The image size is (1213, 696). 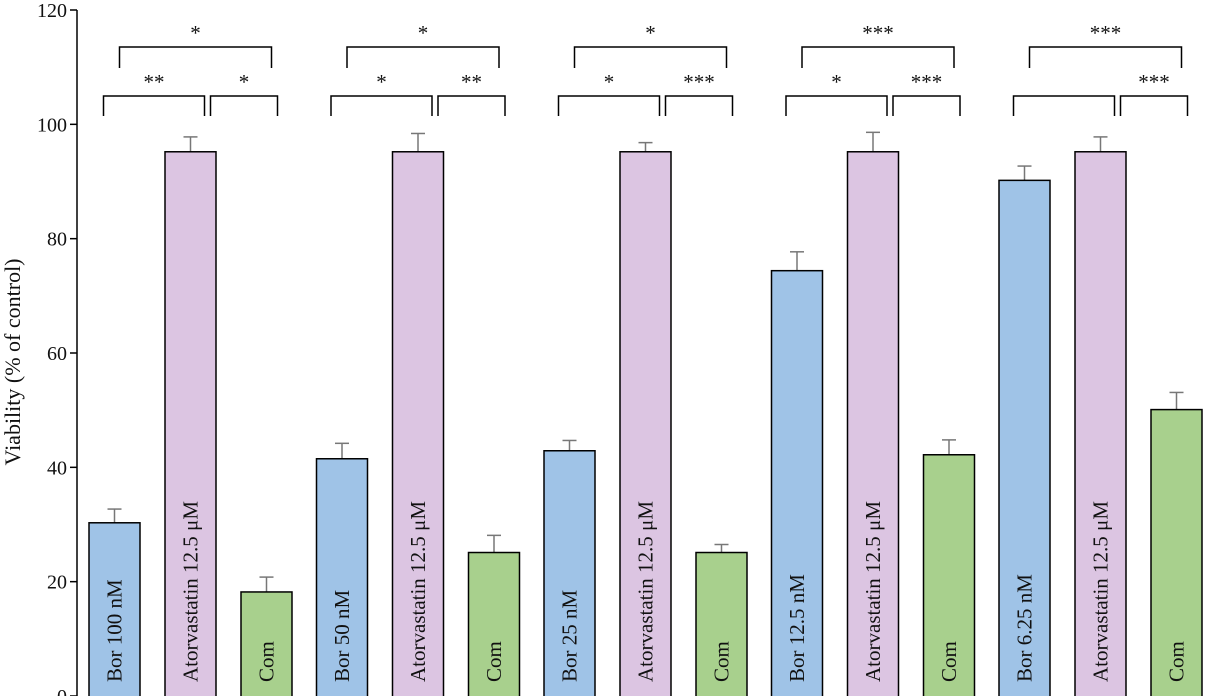 I want to click on y-tick-label: 20, so click(x=57, y=583).